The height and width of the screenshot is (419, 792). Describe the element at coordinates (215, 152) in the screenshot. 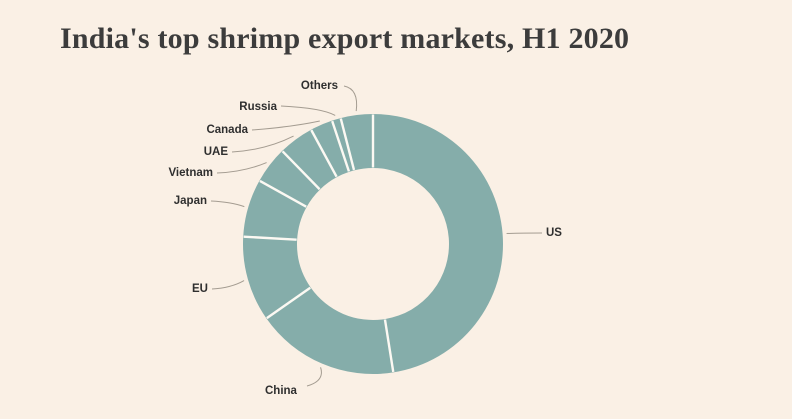

I see `slice-label-uae: UAE` at that location.